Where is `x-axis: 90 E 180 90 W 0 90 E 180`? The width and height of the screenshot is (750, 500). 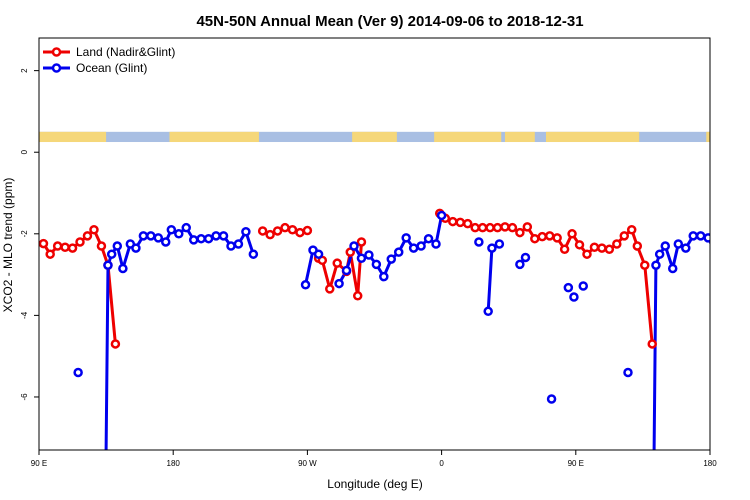 x-axis: 90 E 180 90 W 0 90 E 180 is located at coordinates (374, 459).